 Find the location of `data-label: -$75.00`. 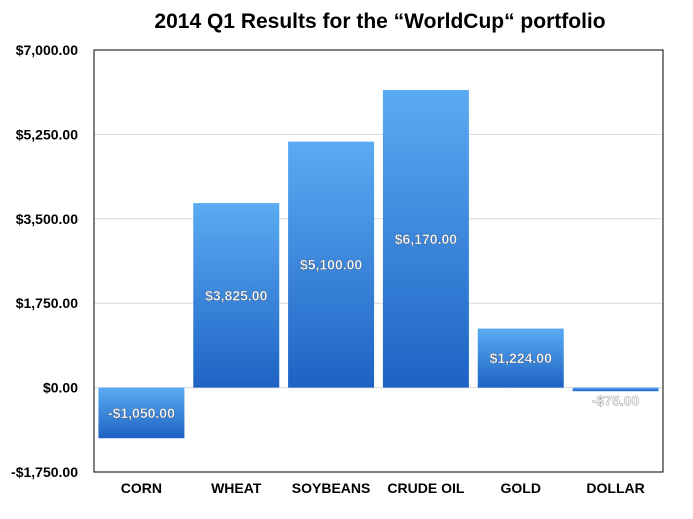

data-label: -$75.00 is located at coordinates (616, 401).